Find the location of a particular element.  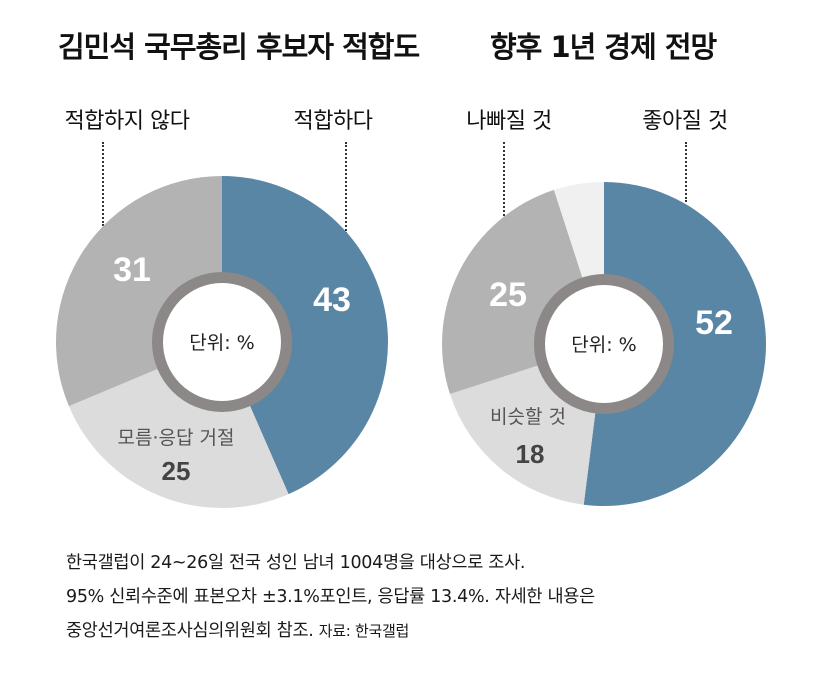

footnote-source: 자료: 한국갤럽 is located at coordinates (364, 631).